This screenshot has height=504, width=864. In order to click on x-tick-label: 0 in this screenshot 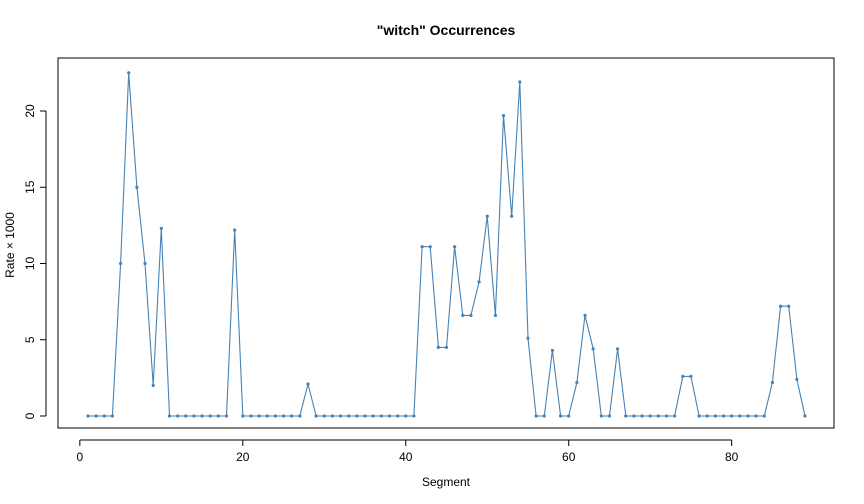, I will do `click(80, 457)`.